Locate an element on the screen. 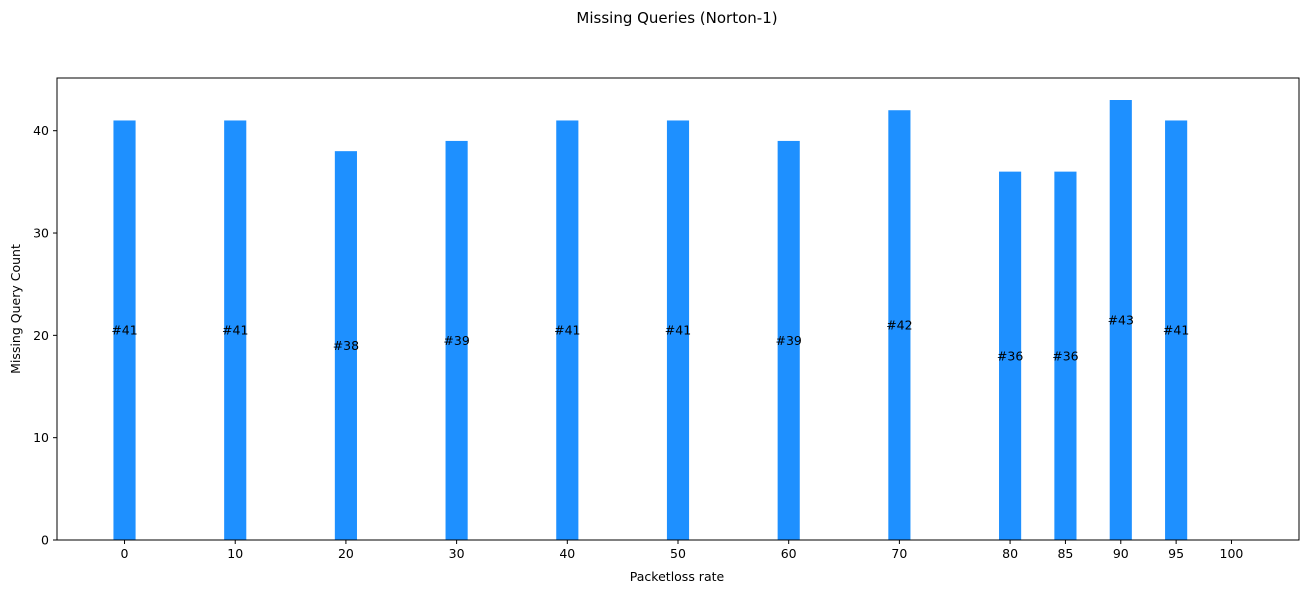  x-axis: 0 10 20 30 40 50 60 70 80 85 90 95 100 is located at coordinates (682, 550).